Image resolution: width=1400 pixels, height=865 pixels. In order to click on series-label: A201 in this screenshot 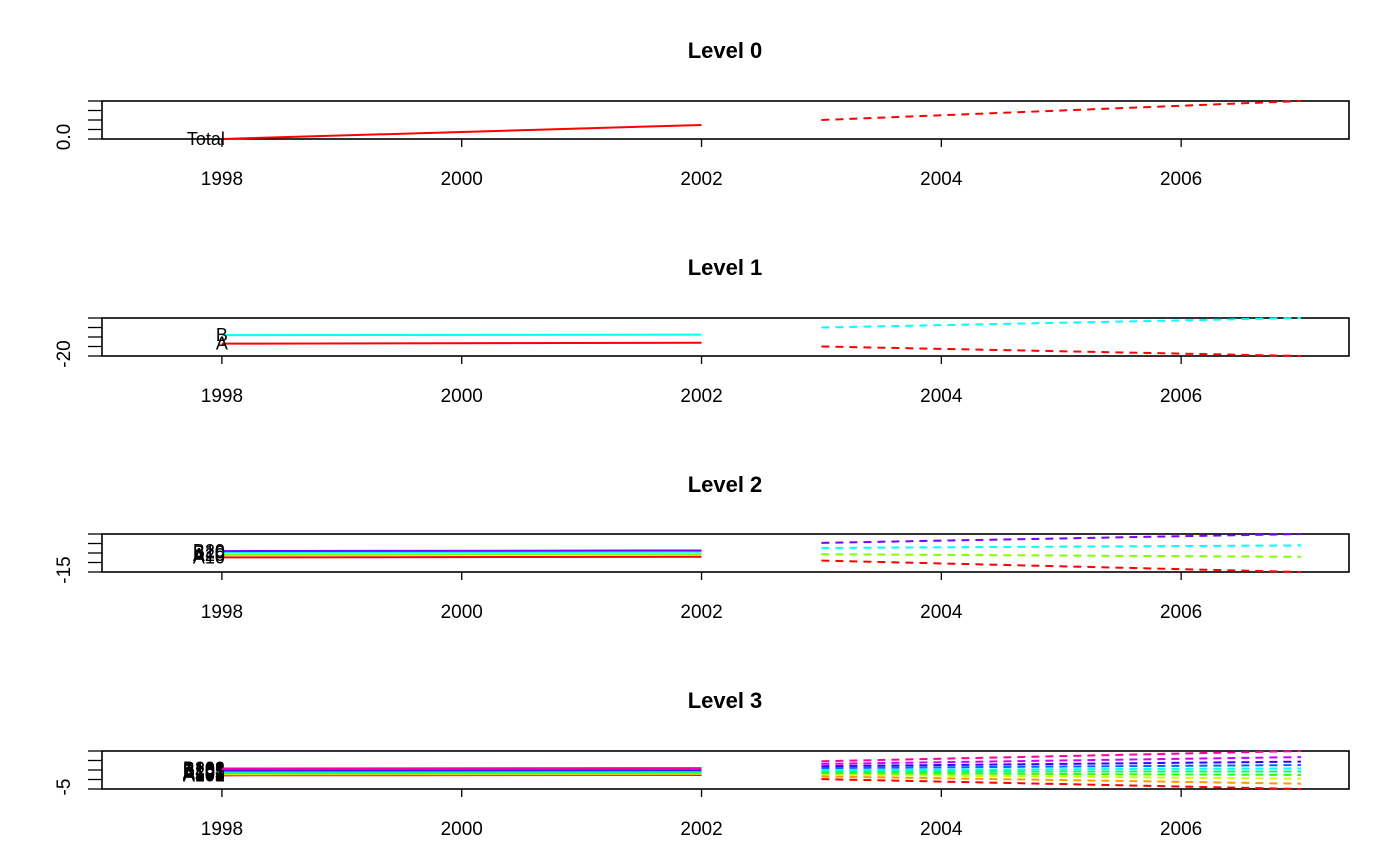, I will do `click(204, 773)`.